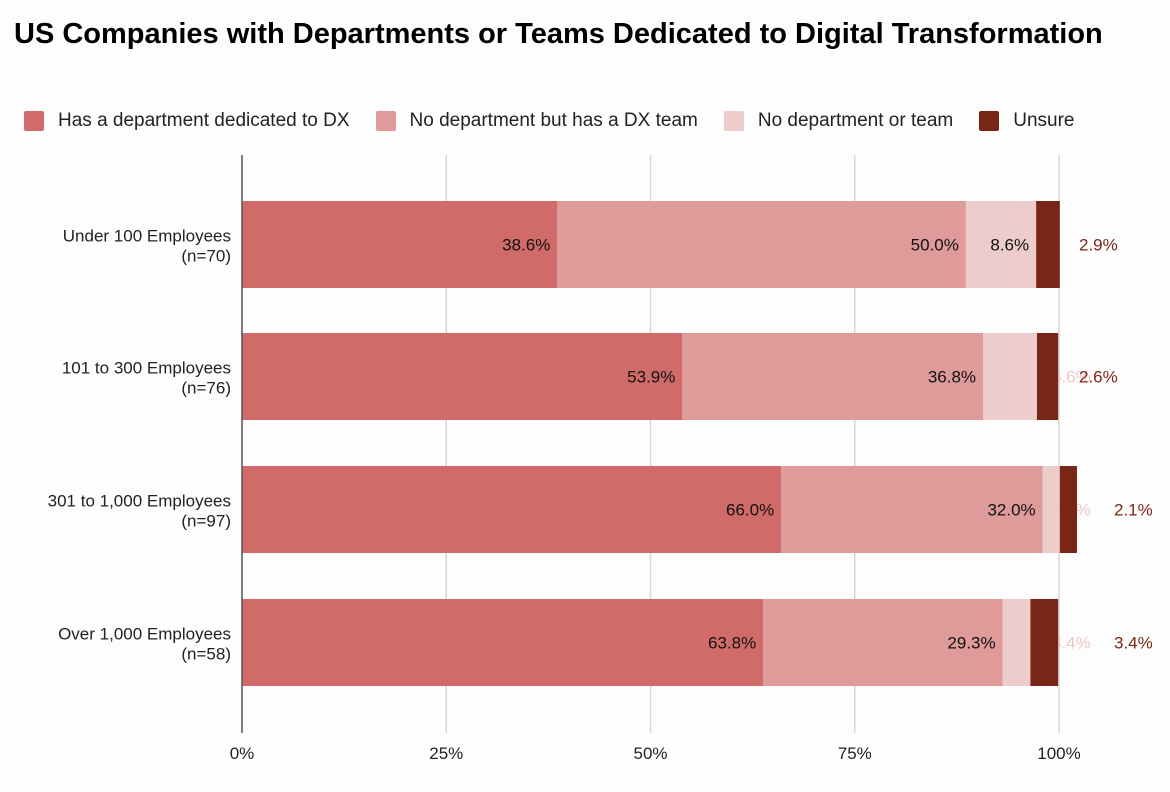  I want to click on data-label: 8.6%, so click(1009, 245).